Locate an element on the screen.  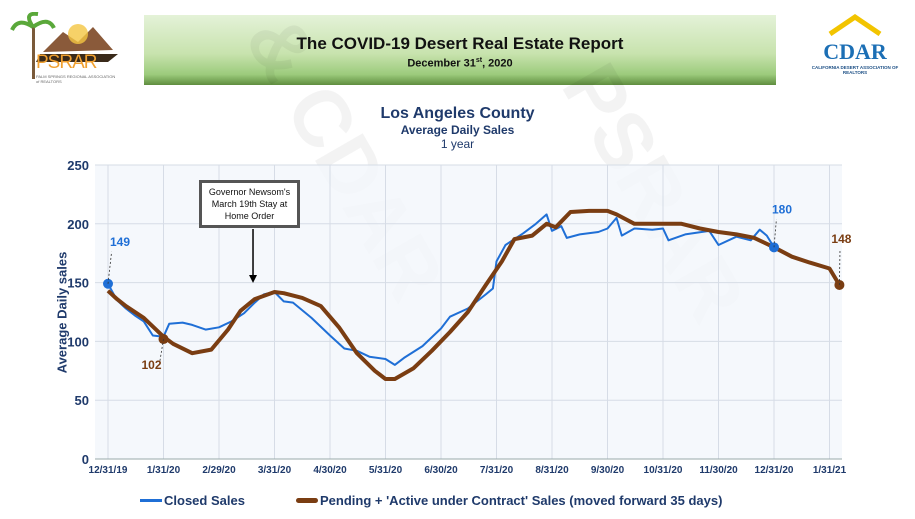
y-axis-label: Average Daily sales is located at coordinates (62, 312).